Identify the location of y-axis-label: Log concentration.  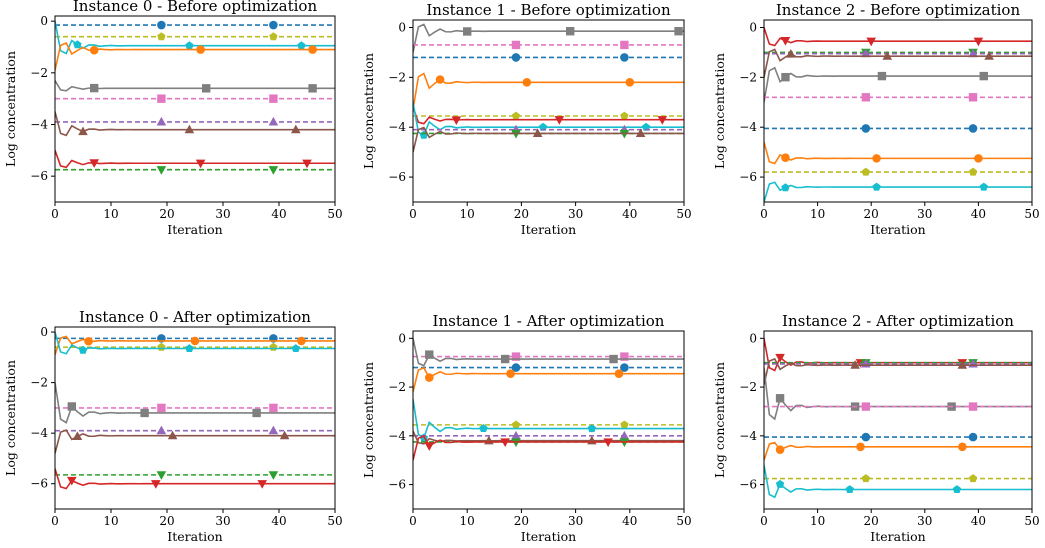
(719, 111).